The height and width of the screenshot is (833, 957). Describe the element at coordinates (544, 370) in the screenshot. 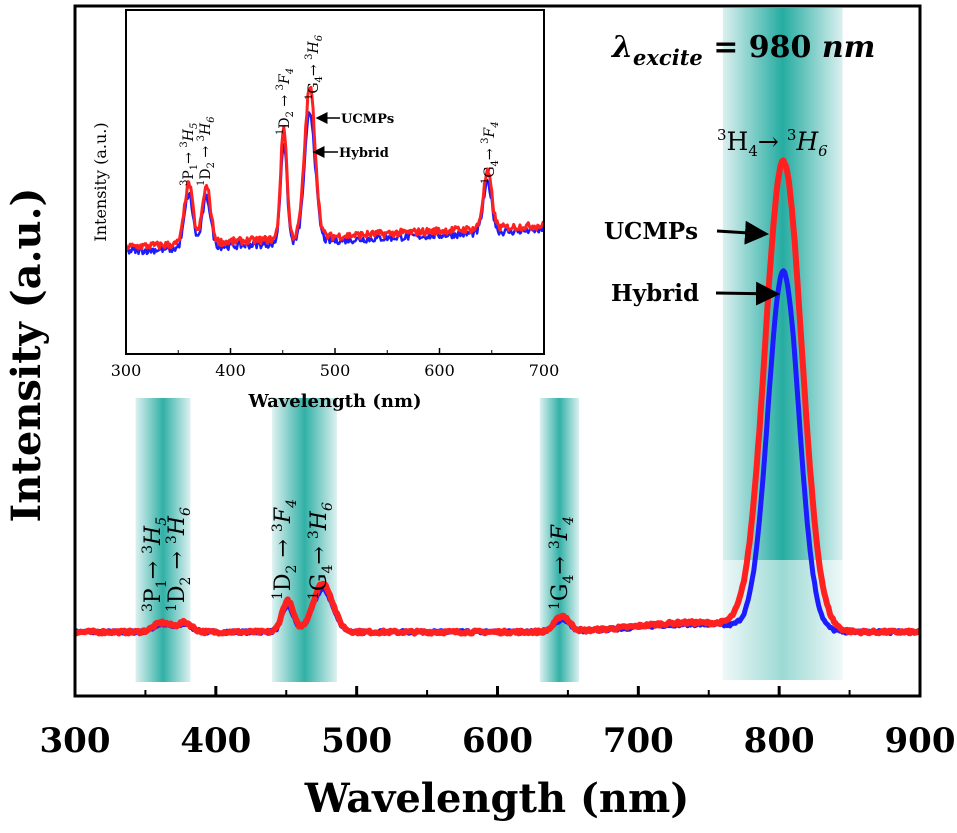

I see `inset-x-tick-label: 700` at that location.